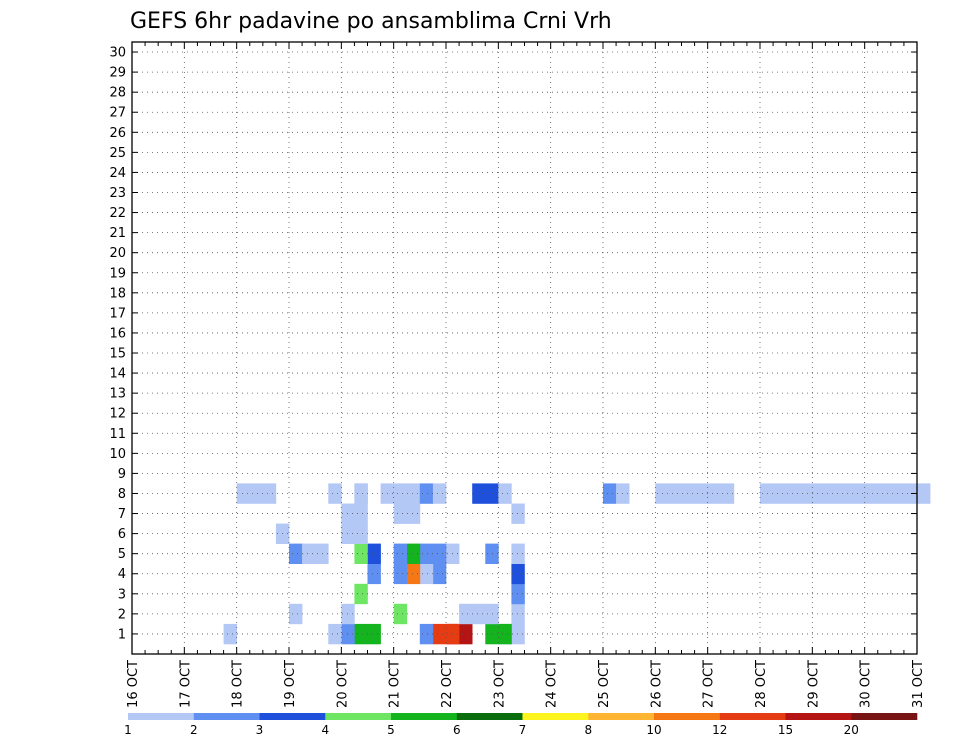 This screenshot has height=742, width=960. I want to click on y-tick-label: 7, so click(122, 514).